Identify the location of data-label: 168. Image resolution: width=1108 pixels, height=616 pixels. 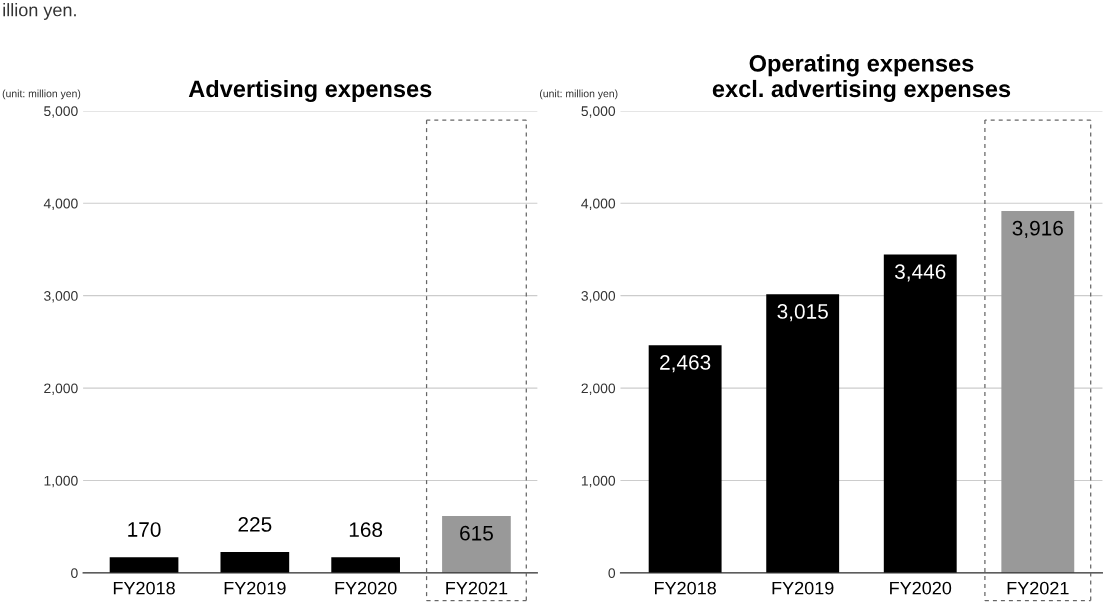
(366, 530).